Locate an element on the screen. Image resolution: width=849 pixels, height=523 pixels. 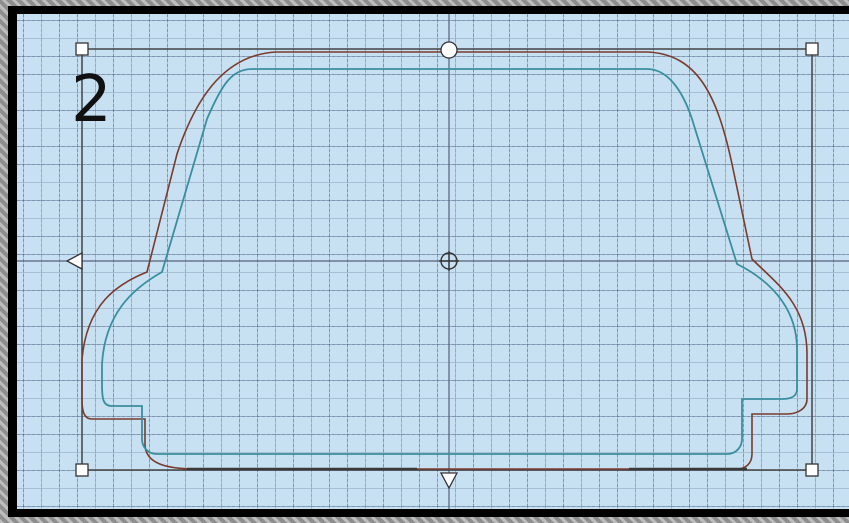
crosshair-icon is located at coordinates (449, 261).